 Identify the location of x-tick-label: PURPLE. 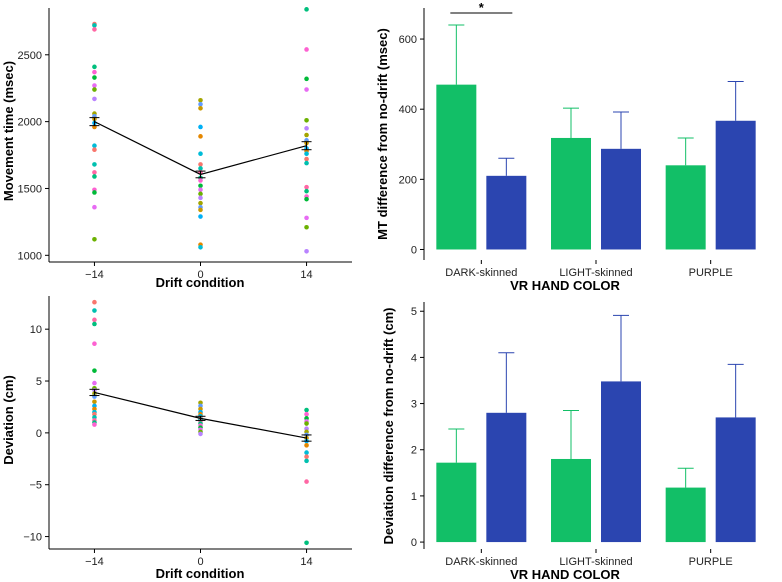
(711, 273).